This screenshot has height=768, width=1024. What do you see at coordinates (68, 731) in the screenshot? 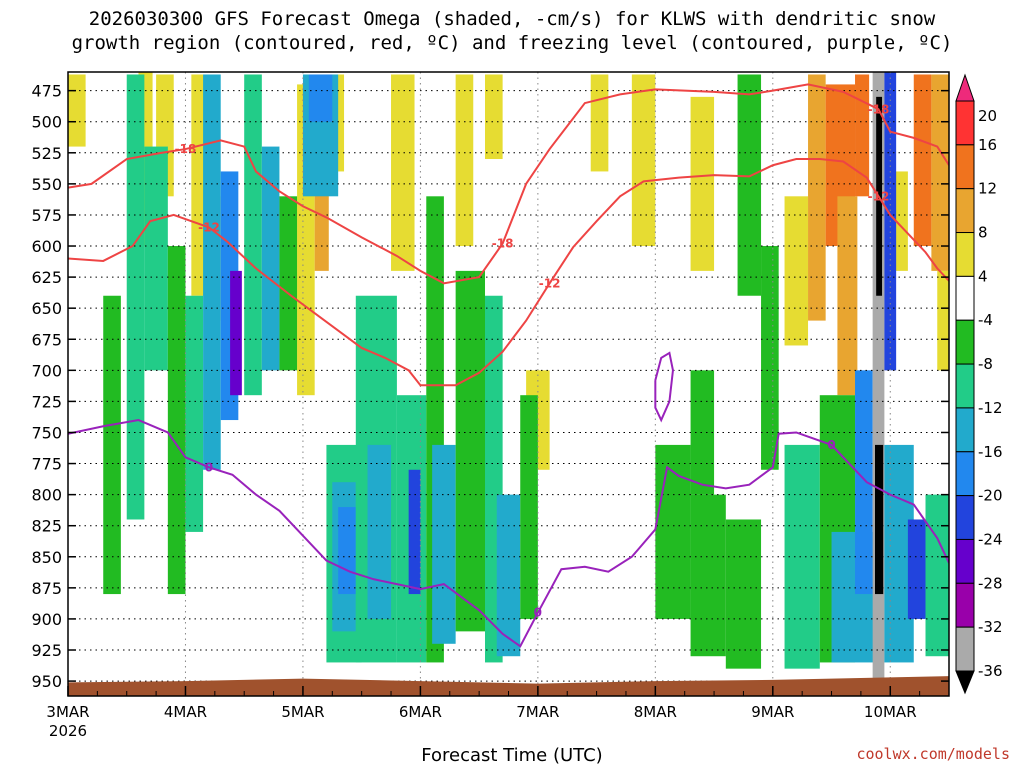
I see `xtick-year-label: 2026` at bounding box center [68, 731].